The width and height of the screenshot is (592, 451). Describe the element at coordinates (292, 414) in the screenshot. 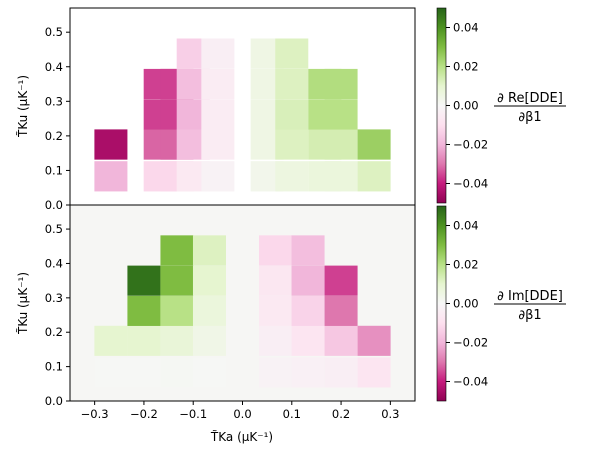

I see `x-tick-label: 0.1` at that location.